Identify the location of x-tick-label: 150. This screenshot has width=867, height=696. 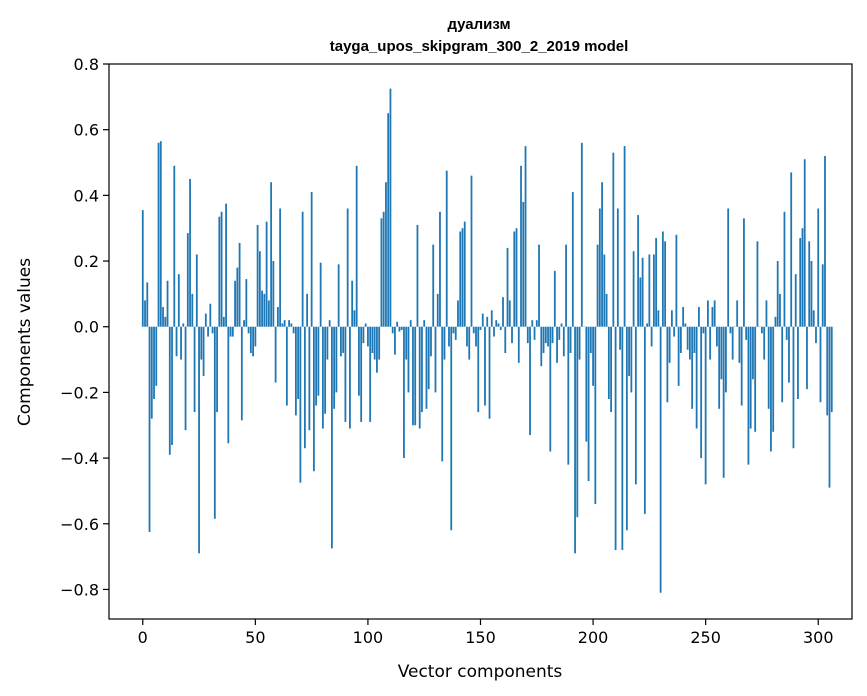
(480, 637).